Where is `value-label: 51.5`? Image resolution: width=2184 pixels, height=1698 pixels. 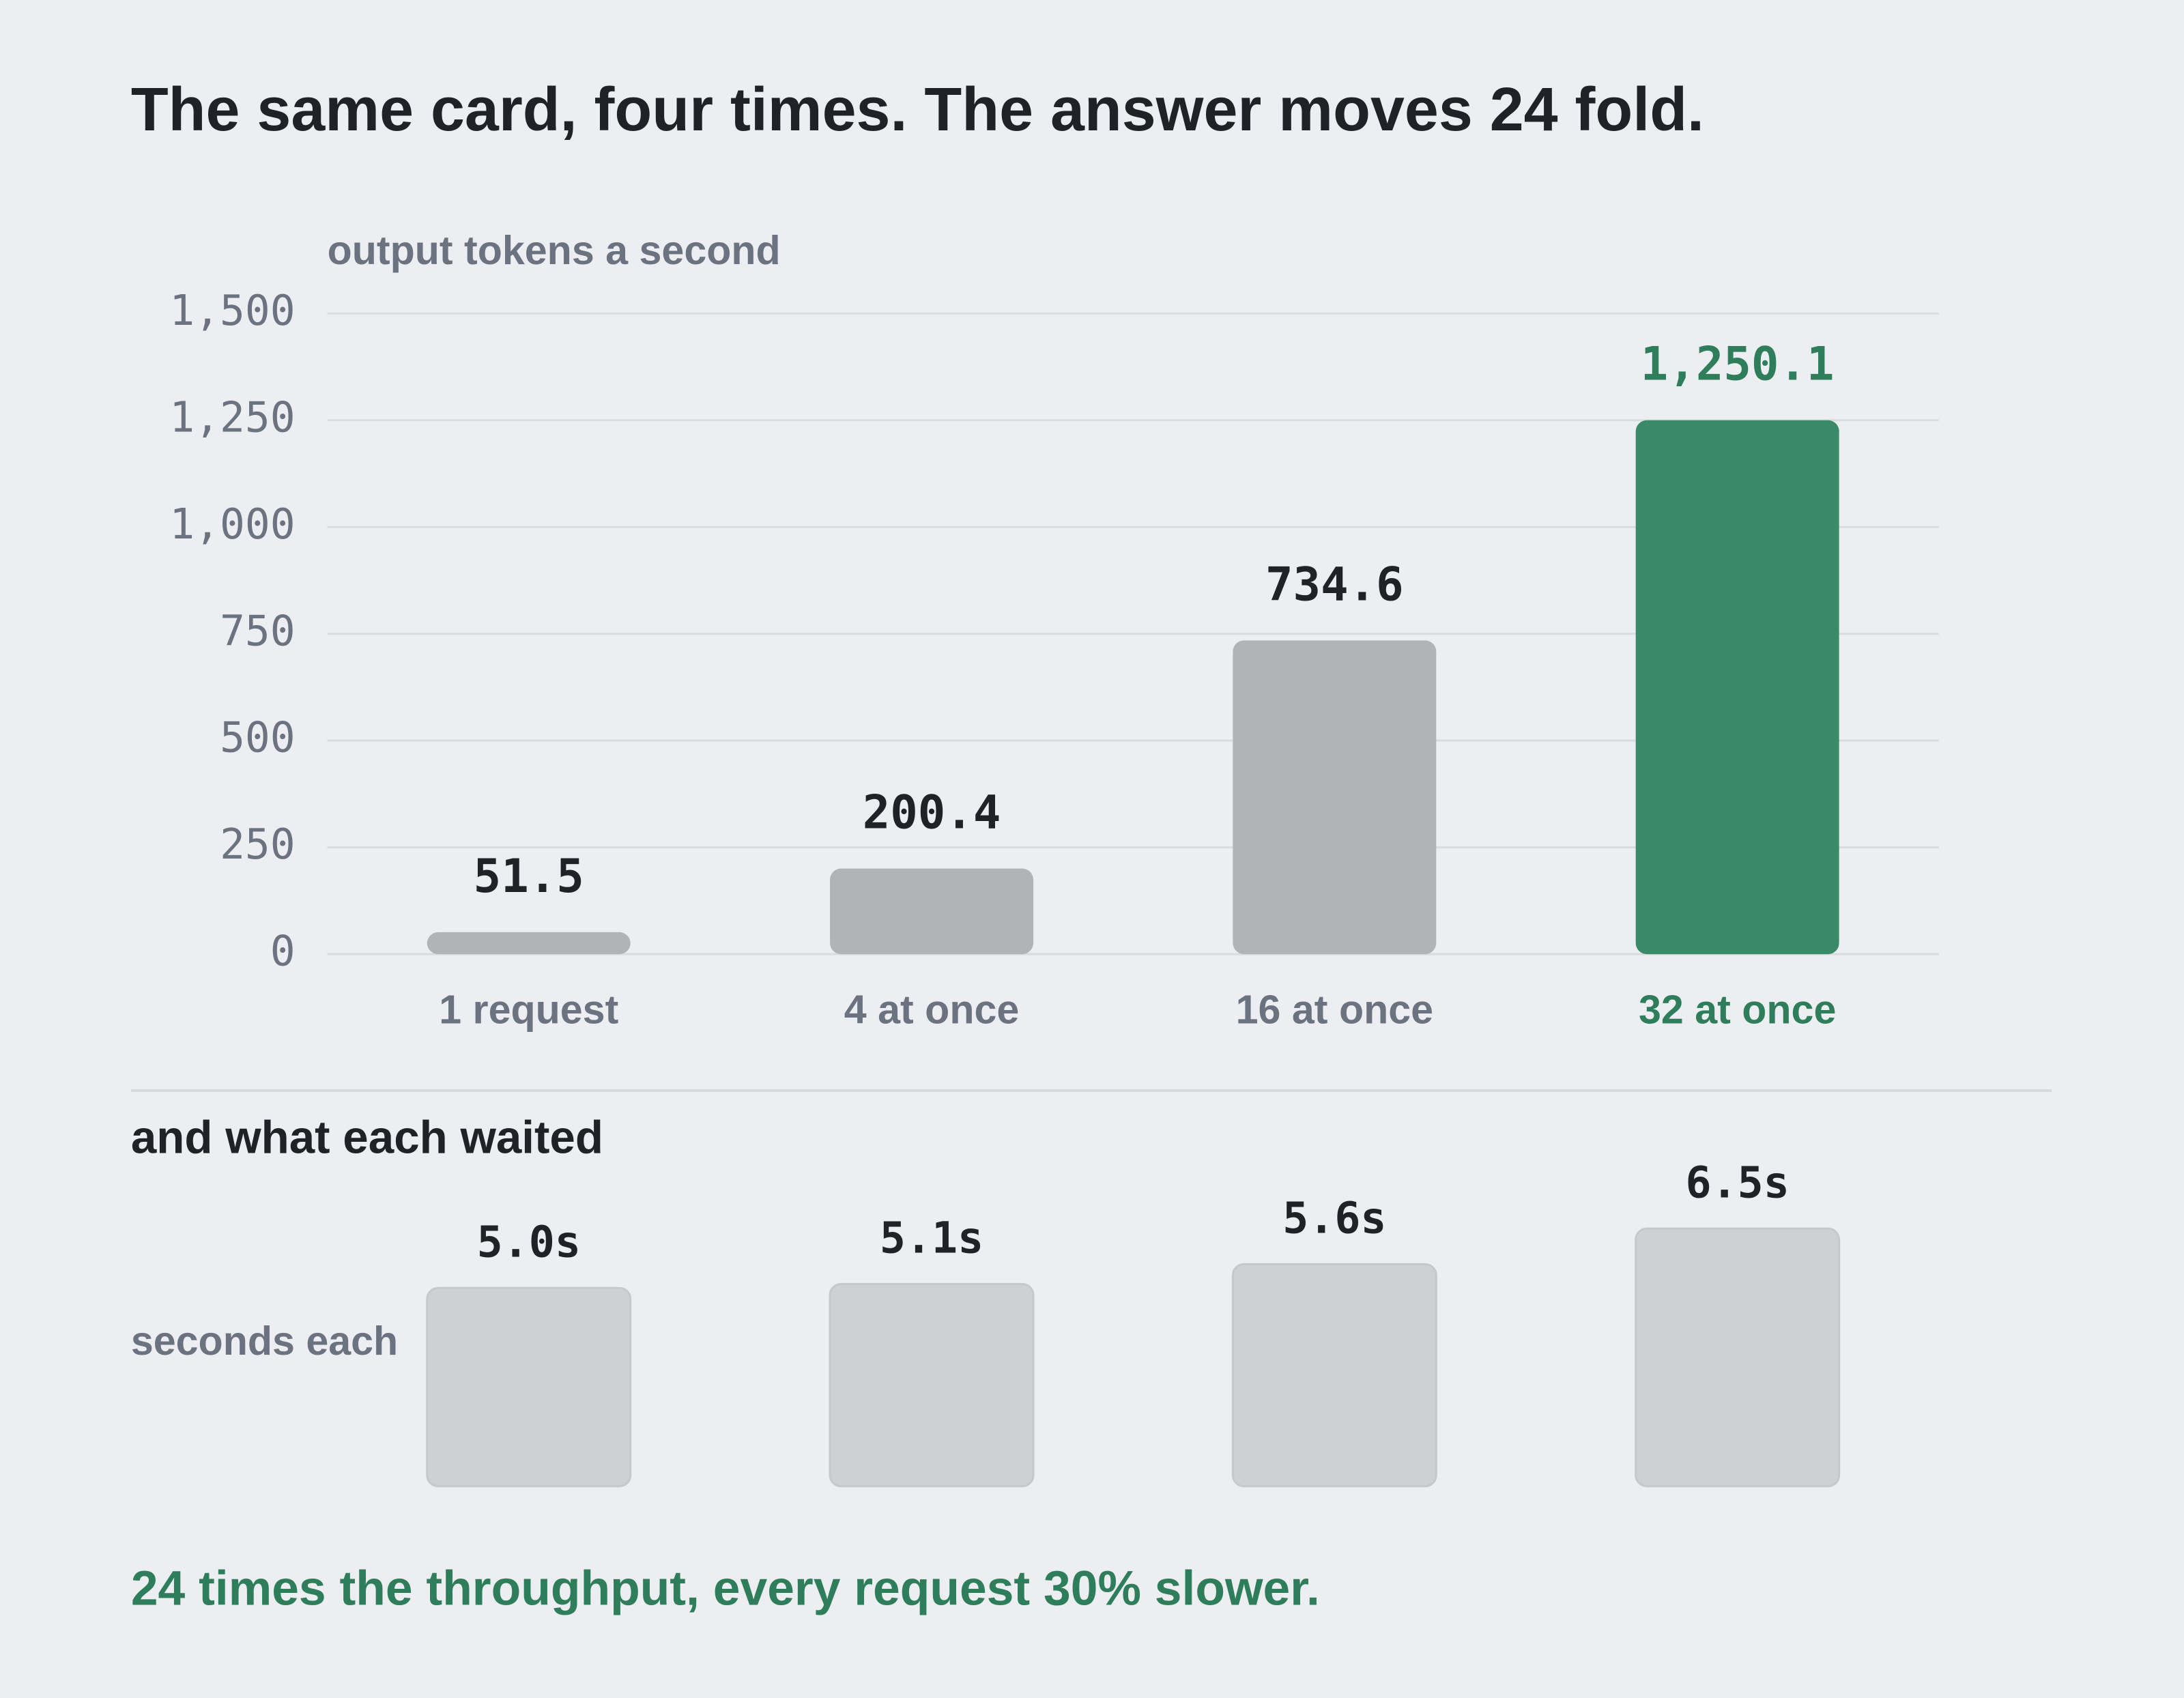
value-label: 51.5 is located at coordinates (529, 876).